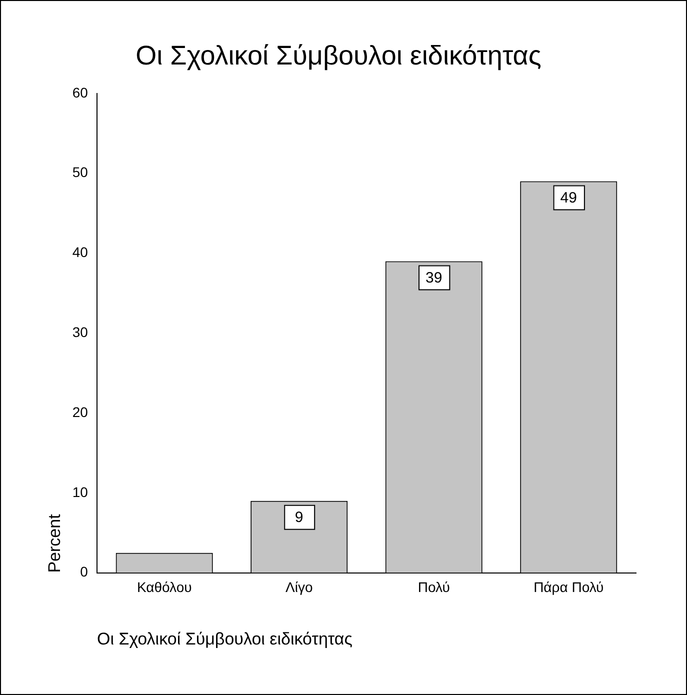 This screenshot has width=687, height=695. What do you see at coordinates (80, 332) in the screenshot?
I see `y-tick-label: 30` at bounding box center [80, 332].